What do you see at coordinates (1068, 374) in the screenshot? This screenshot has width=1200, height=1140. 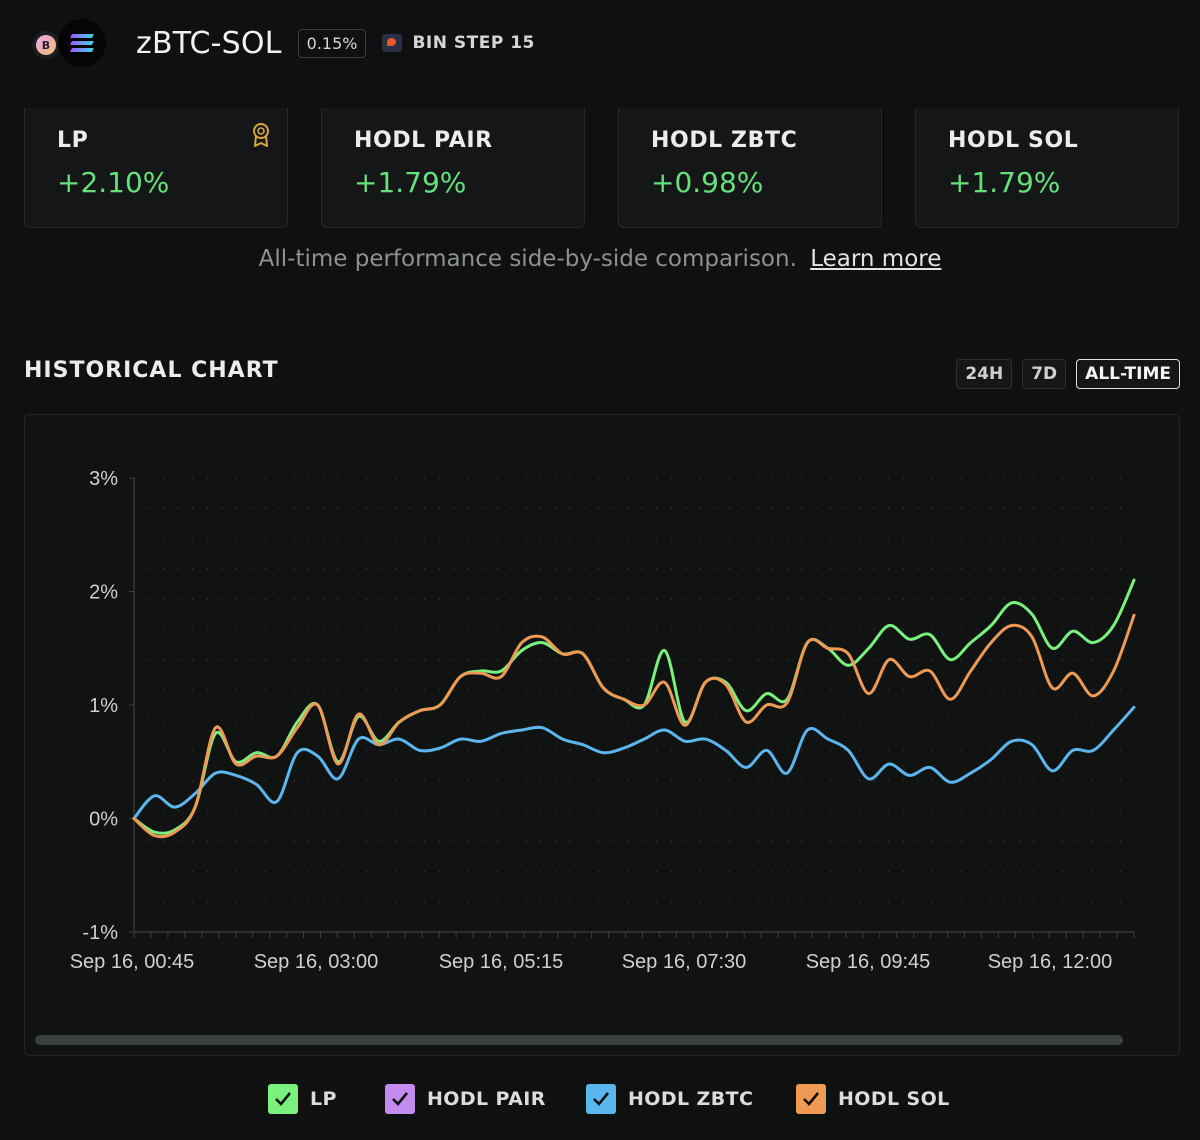 I see `range-selector: 24H 7D ALL-TIME` at bounding box center [1068, 374].